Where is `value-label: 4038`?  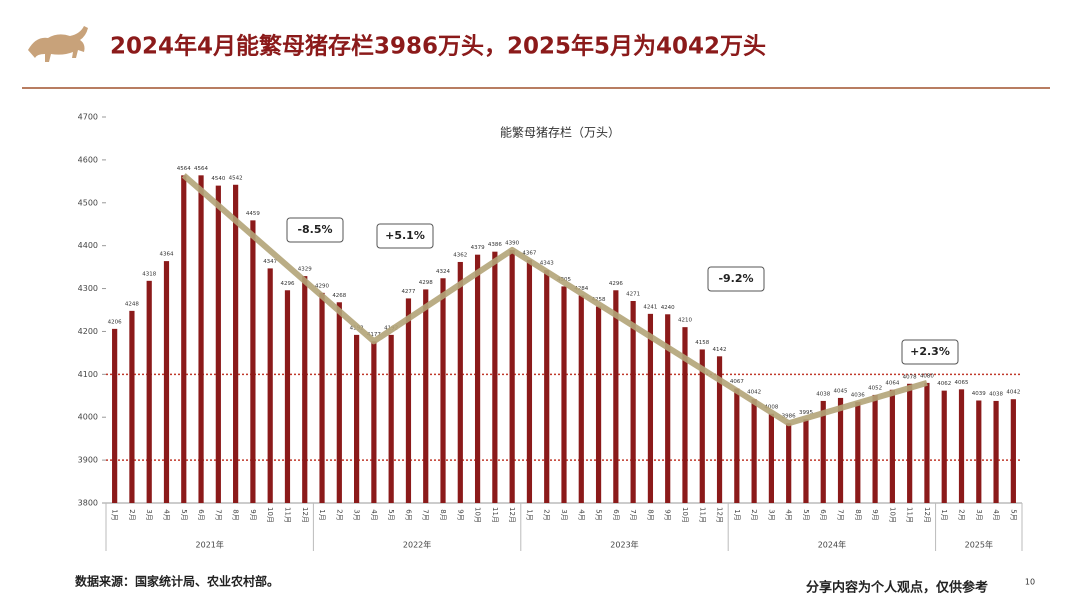 value-label: 4038 is located at coordinates (823, 394).